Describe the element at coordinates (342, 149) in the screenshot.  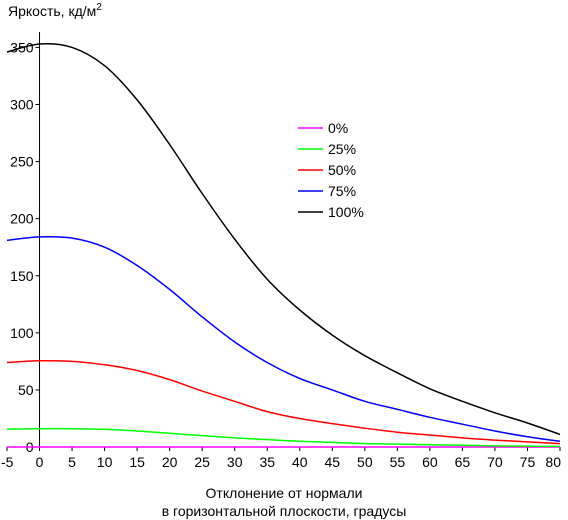
I see `legend-label: 25%` at that location.